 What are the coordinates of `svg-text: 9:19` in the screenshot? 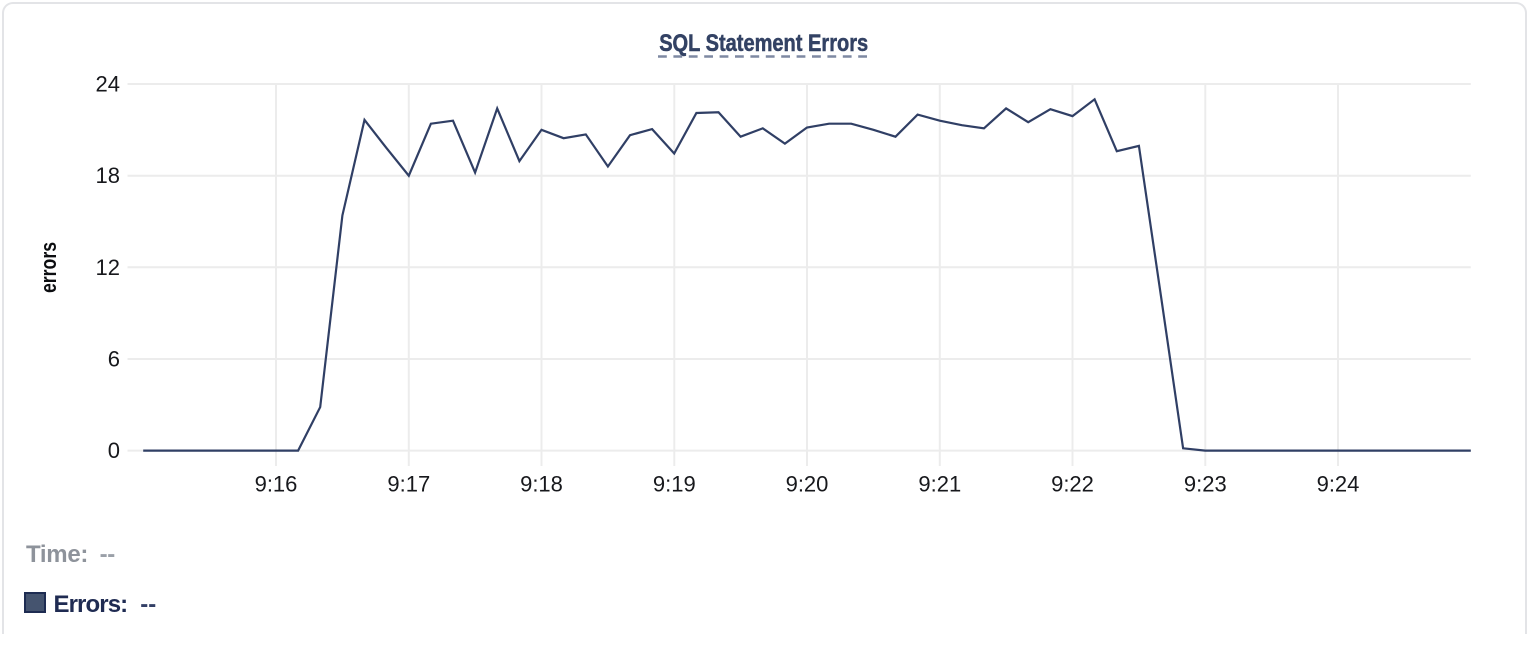 It's located at (674, 484).